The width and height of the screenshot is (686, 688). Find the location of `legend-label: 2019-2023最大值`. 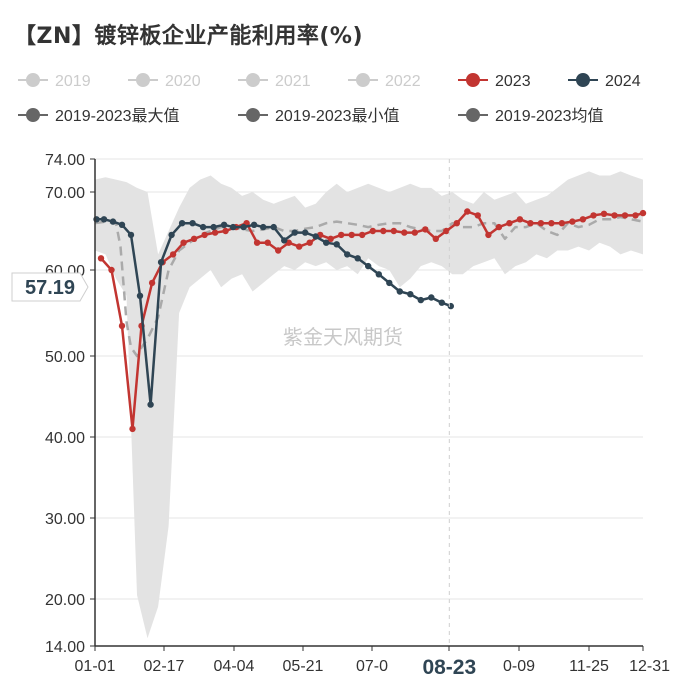

legend-label: 2019-2023最大值 is located at coordinates (117, 116).